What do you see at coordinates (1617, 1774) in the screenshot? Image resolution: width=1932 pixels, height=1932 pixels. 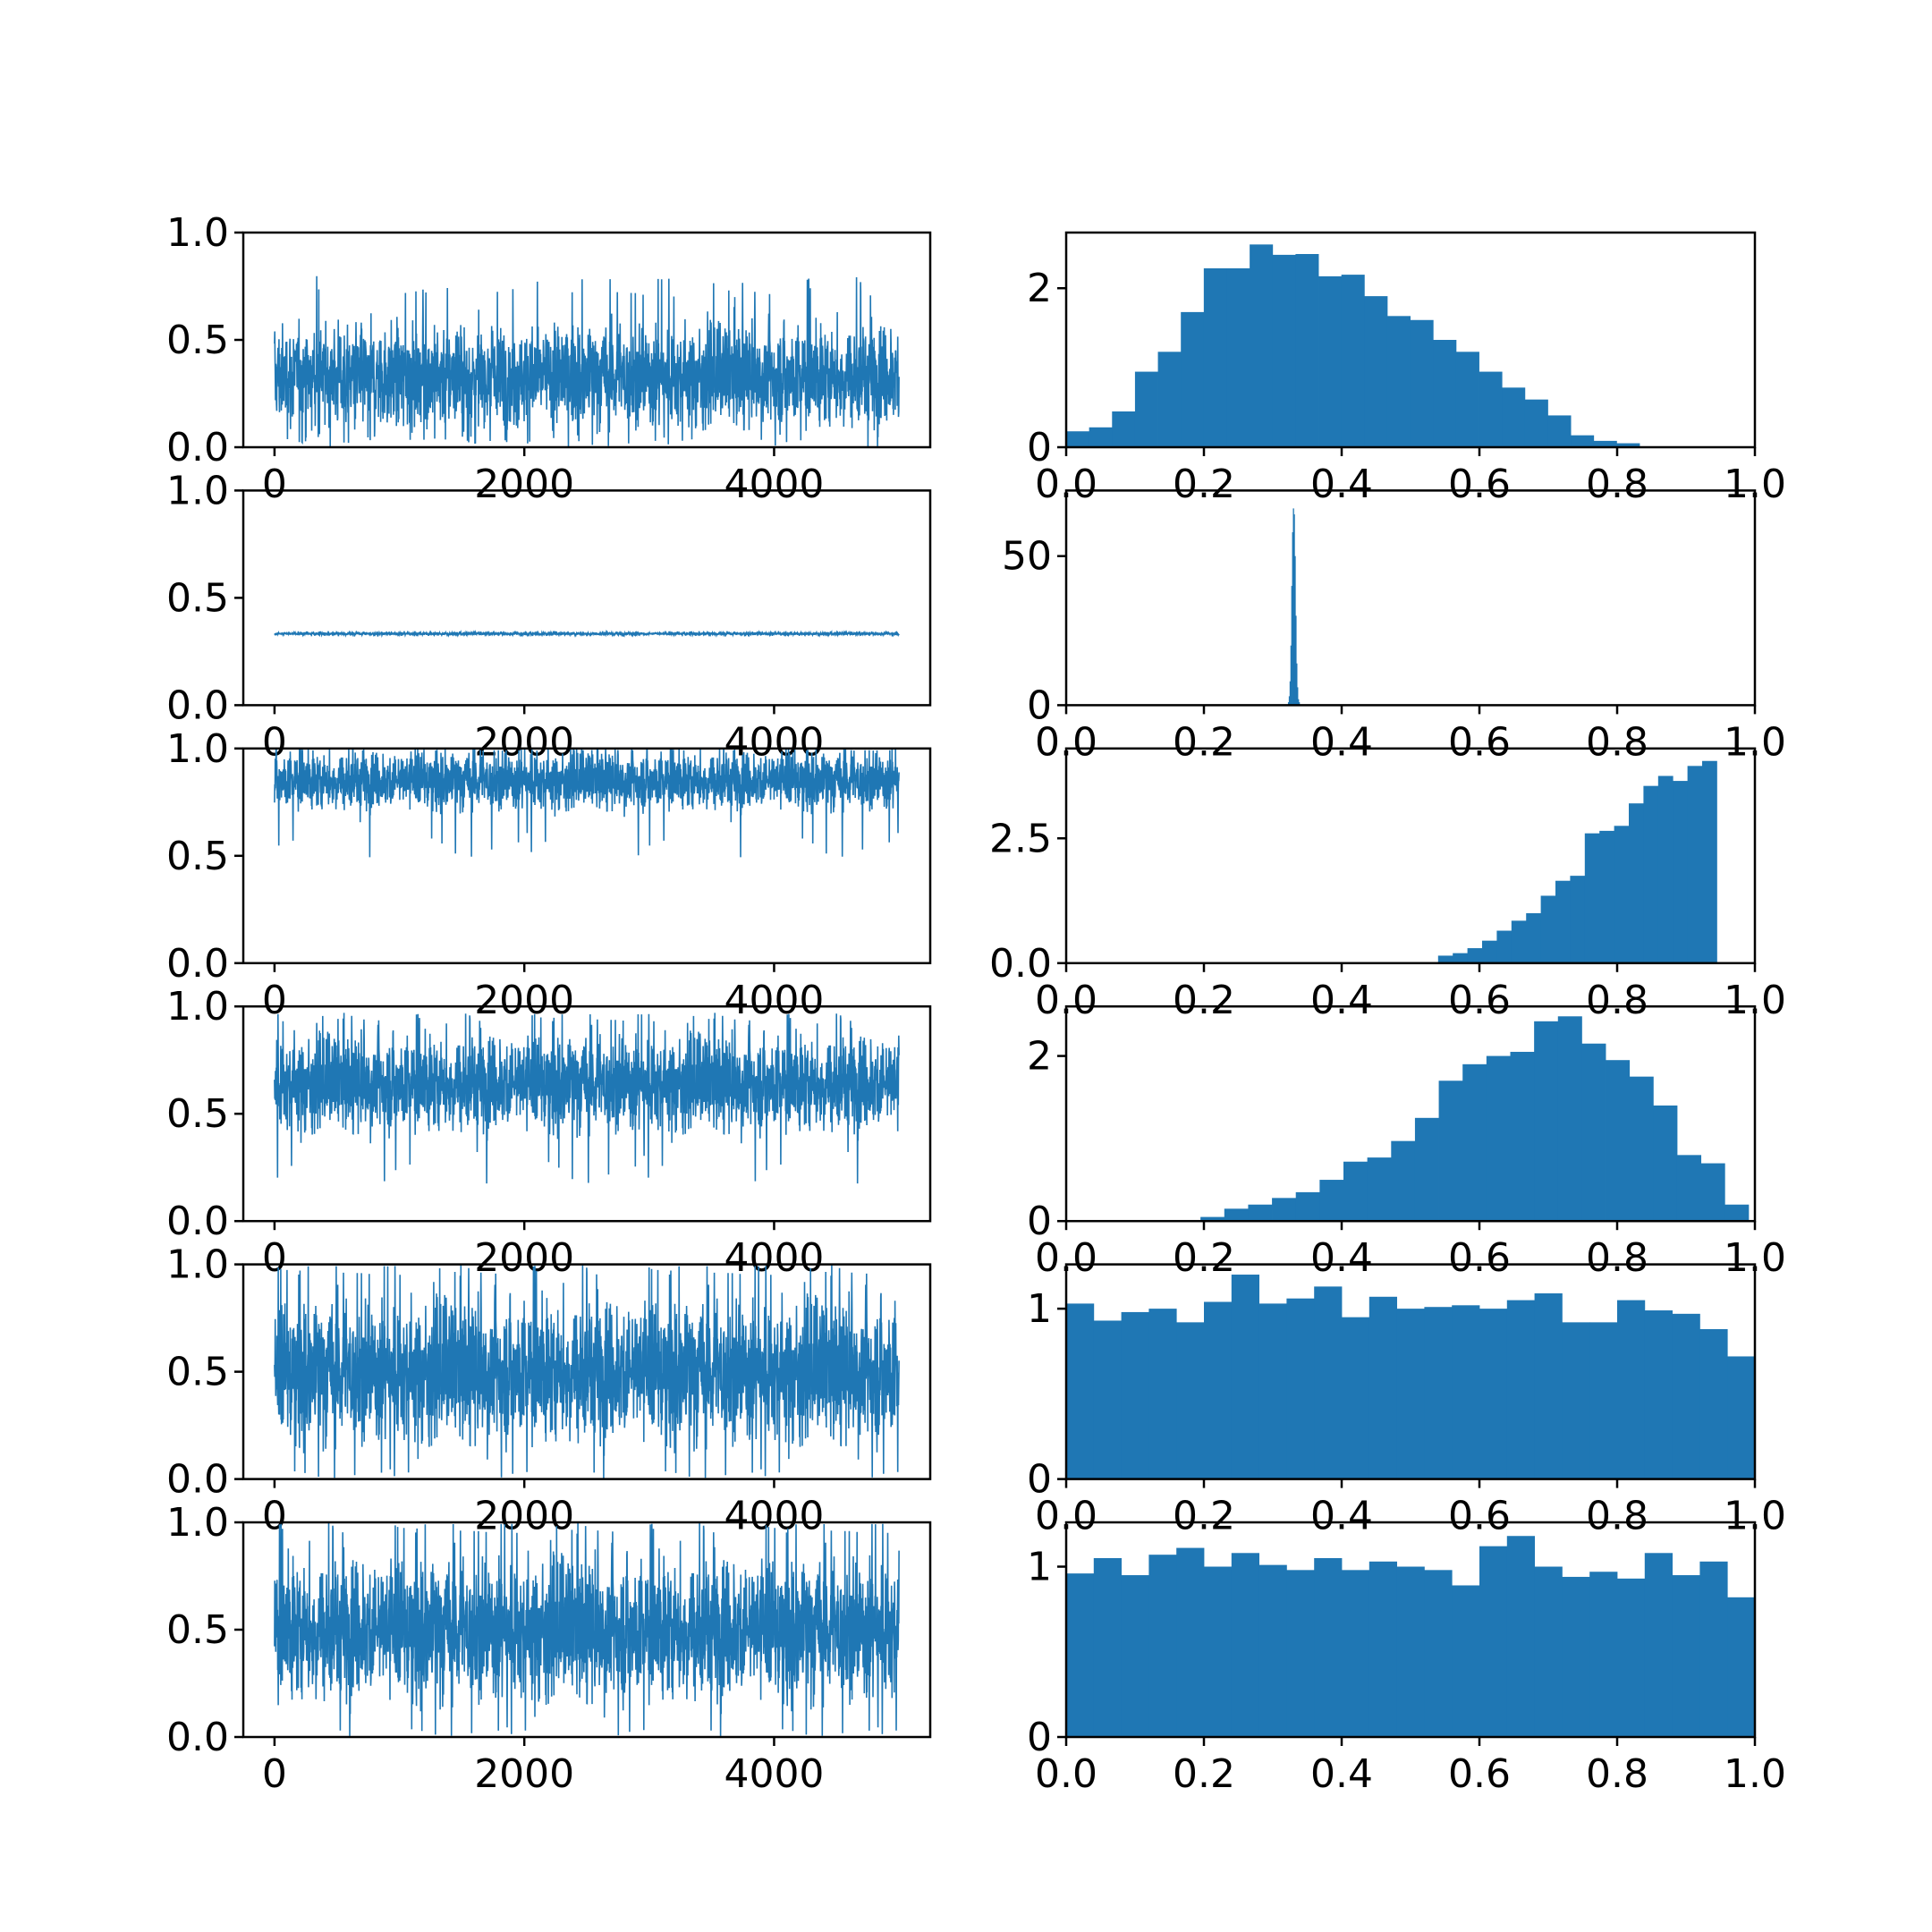 I see `hist-6-xtick-label: 0.8` at bounding box center [1617, 1774].